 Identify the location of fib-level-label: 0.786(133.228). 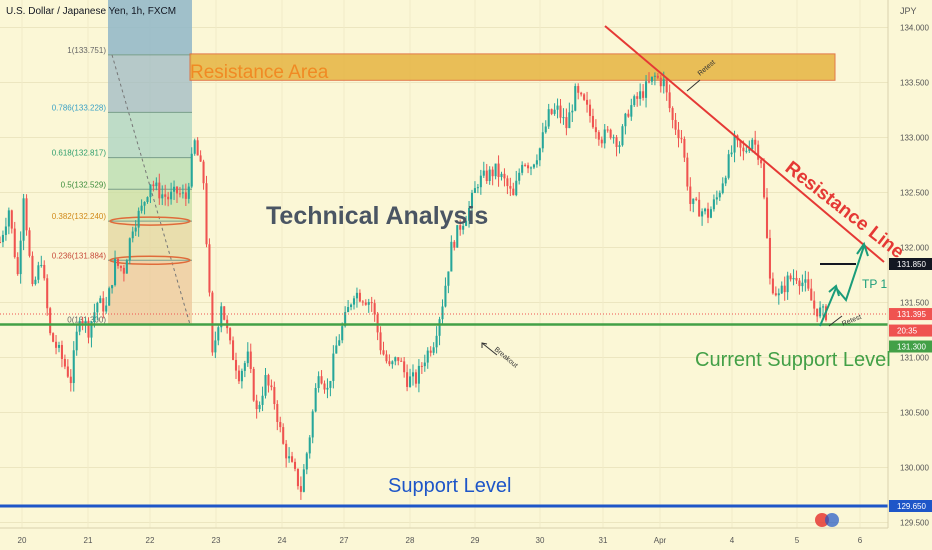
(79, 107).